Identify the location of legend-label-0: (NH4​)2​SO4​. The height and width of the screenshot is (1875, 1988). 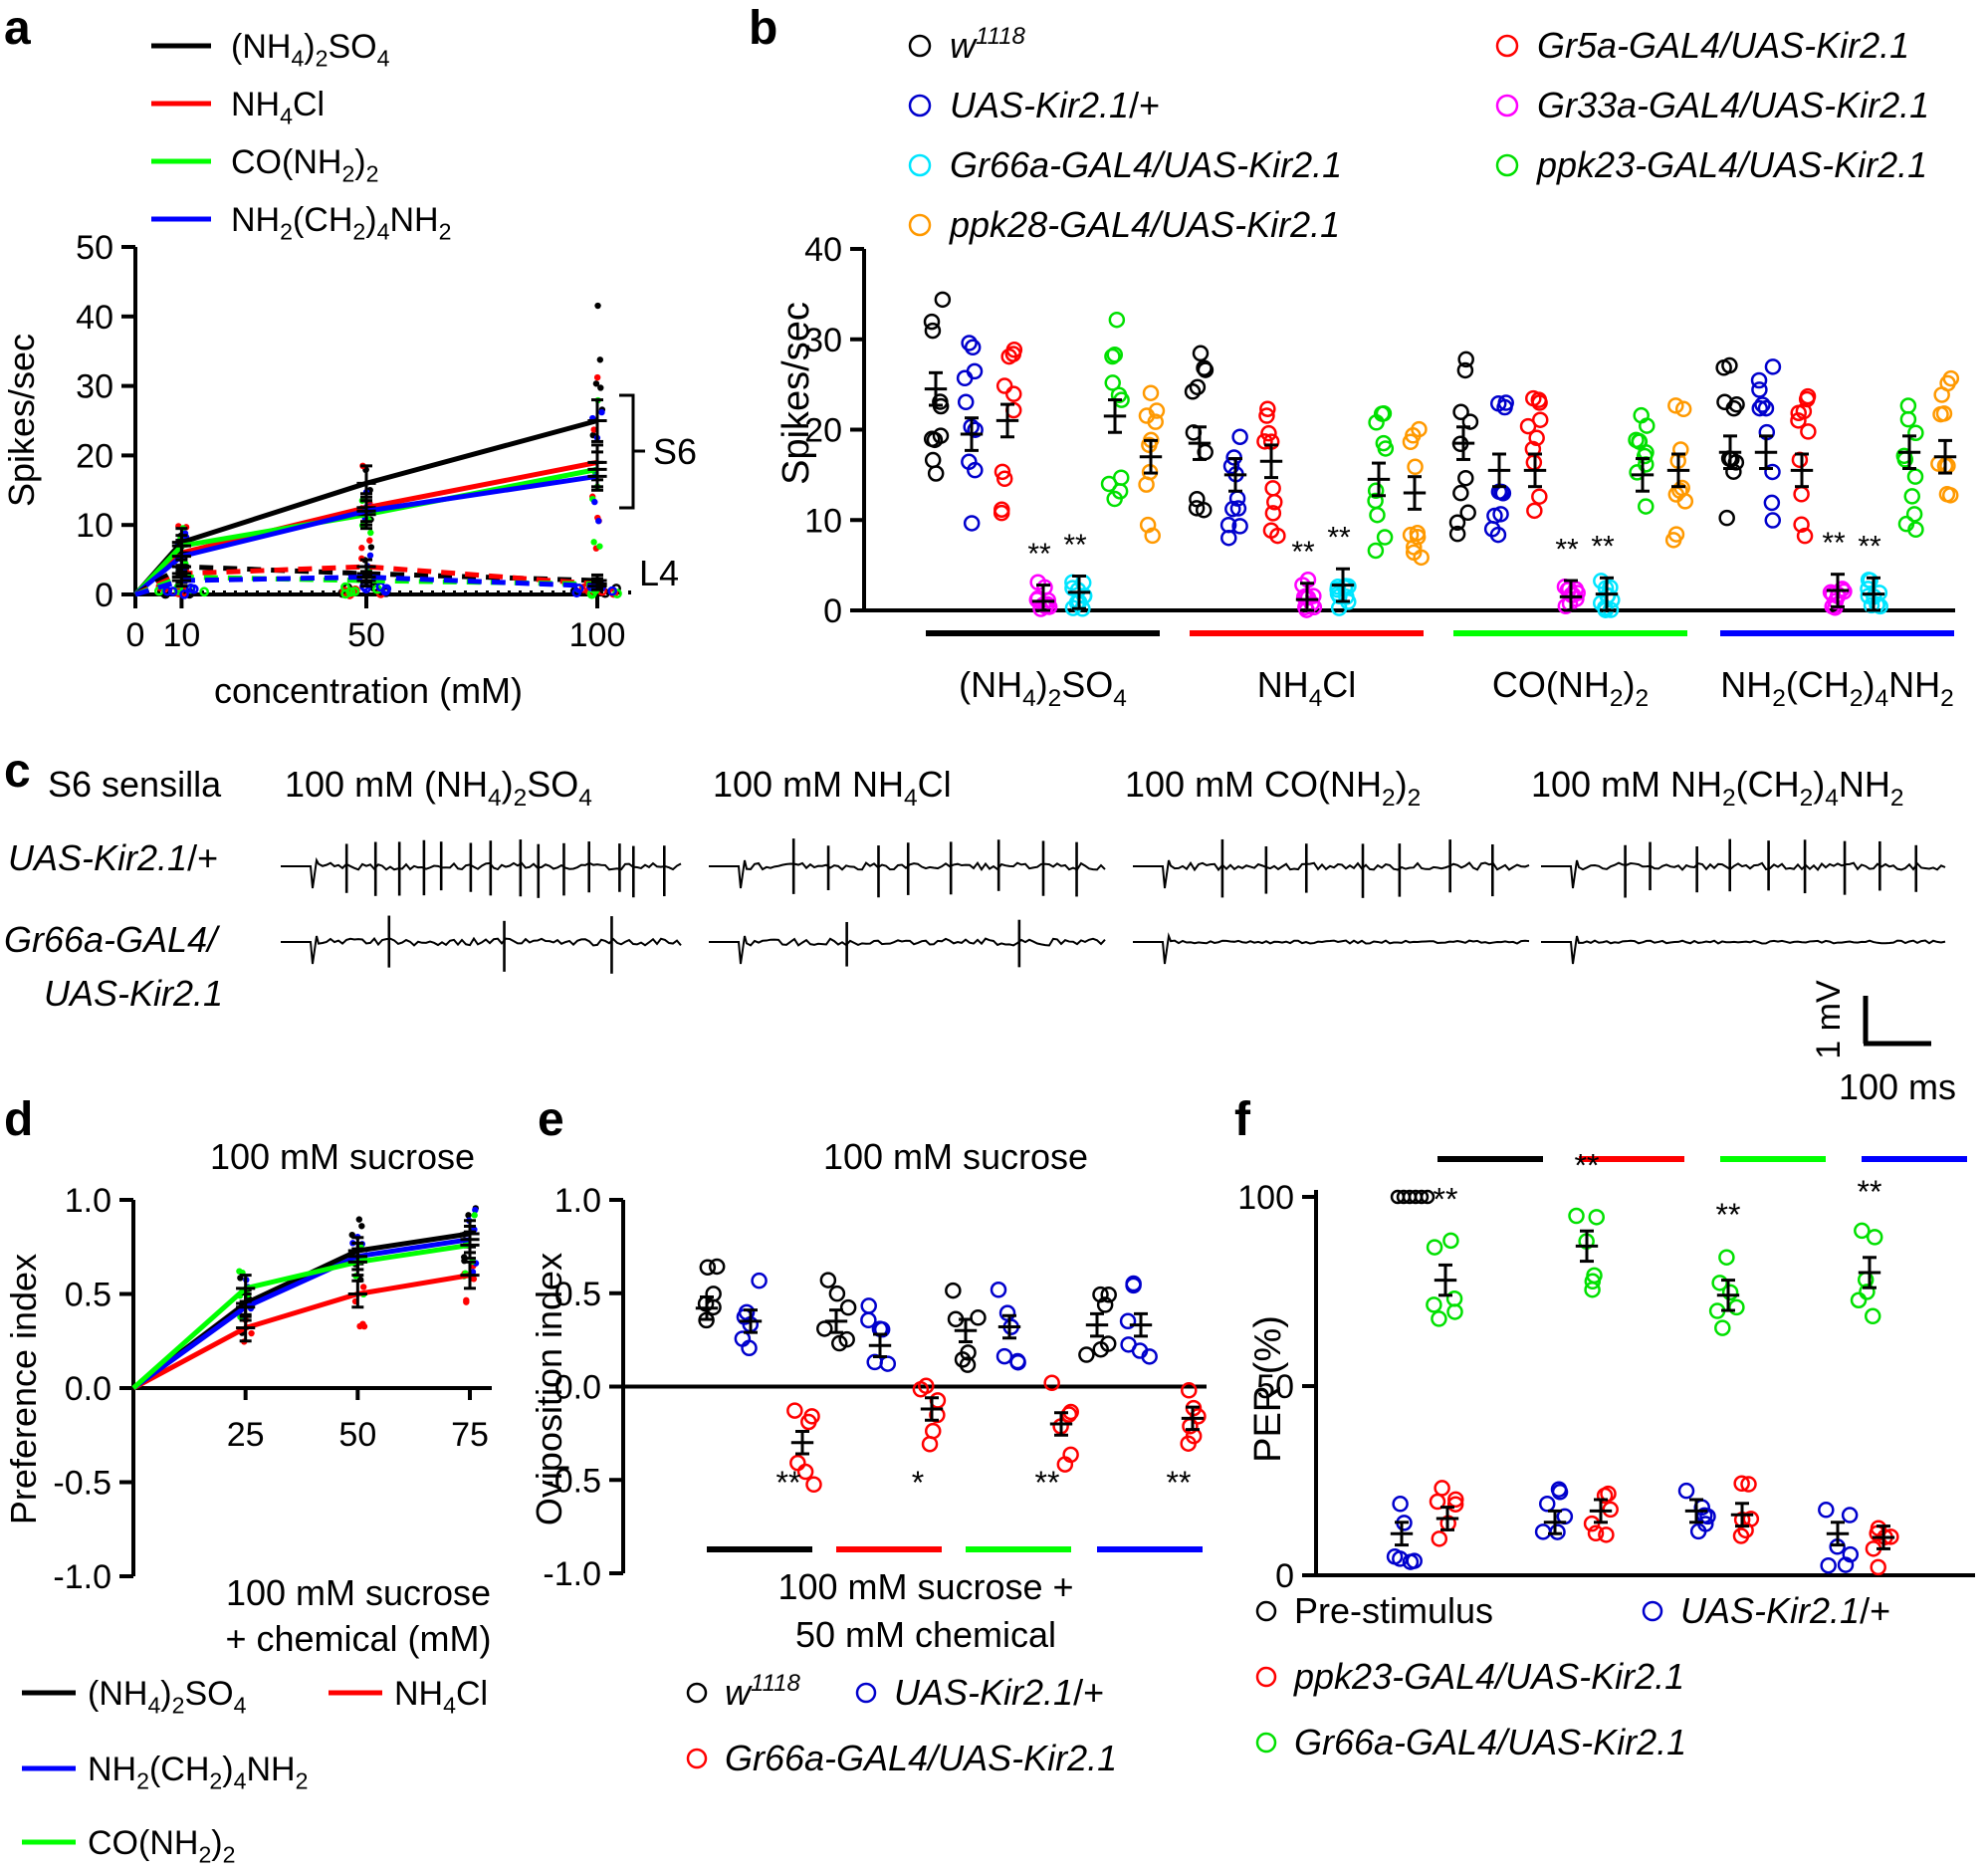
(167, 1697).